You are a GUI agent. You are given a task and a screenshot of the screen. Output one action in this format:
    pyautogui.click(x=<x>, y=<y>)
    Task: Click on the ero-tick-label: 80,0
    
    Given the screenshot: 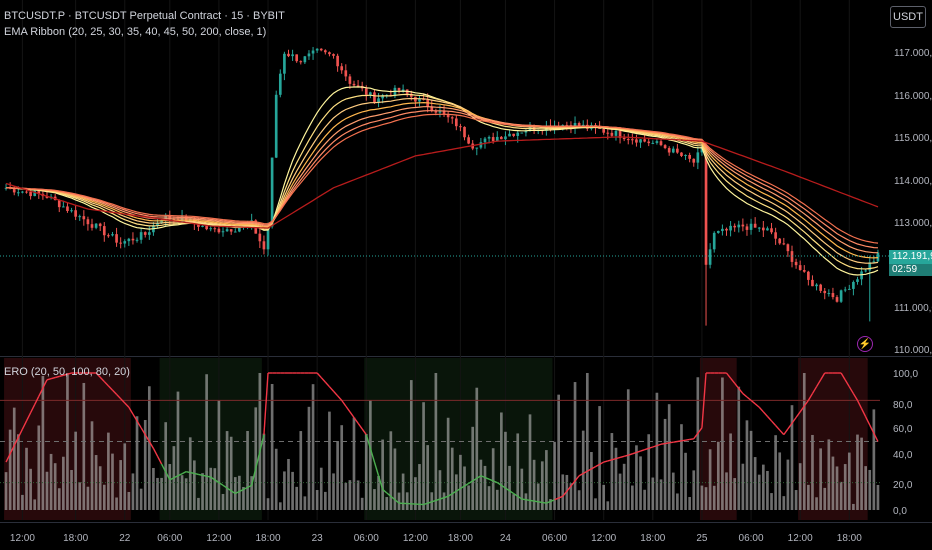 What is the action you would take?
    pyautogui.click(x=903, y=405)
    